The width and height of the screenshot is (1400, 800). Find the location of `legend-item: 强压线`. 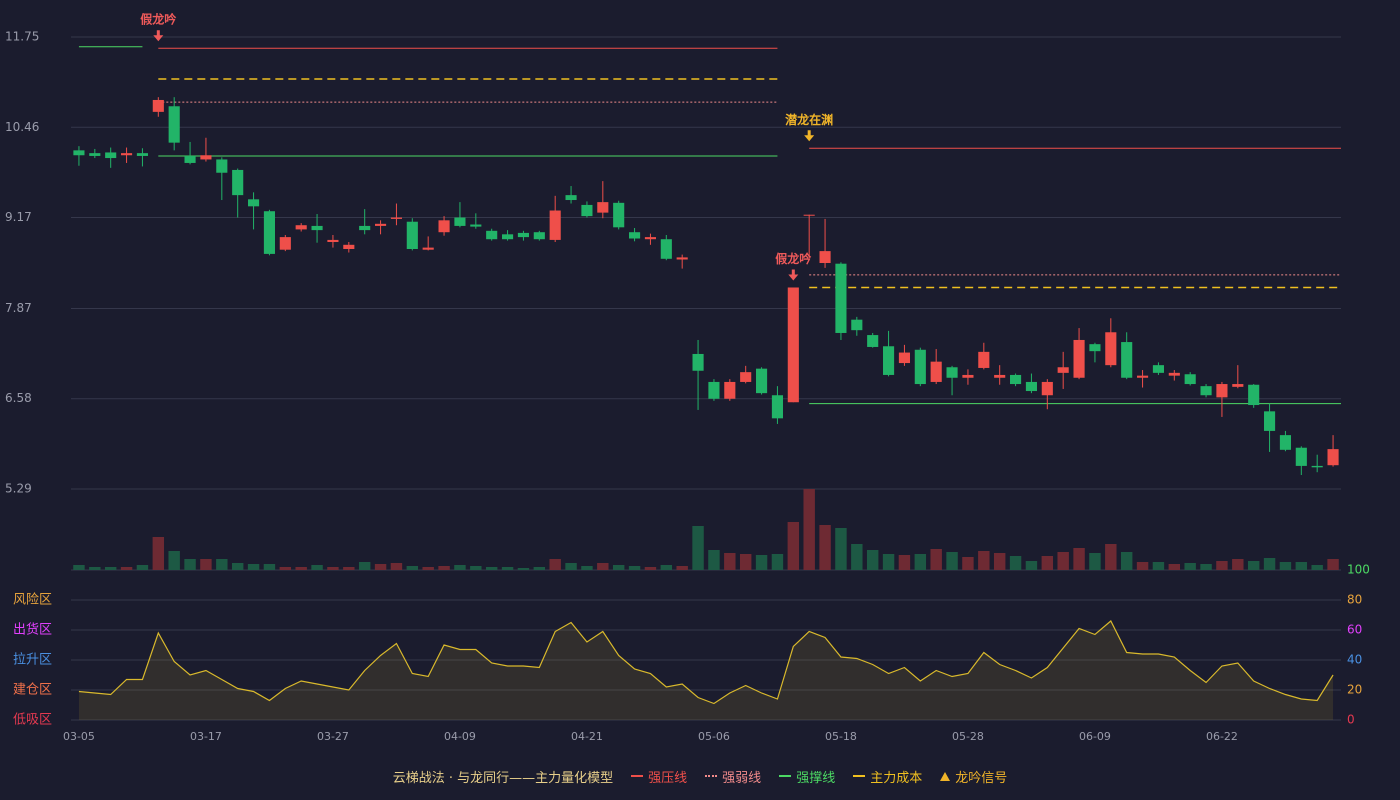

legend-item: 强压线 is located at coordinates (659, 776).